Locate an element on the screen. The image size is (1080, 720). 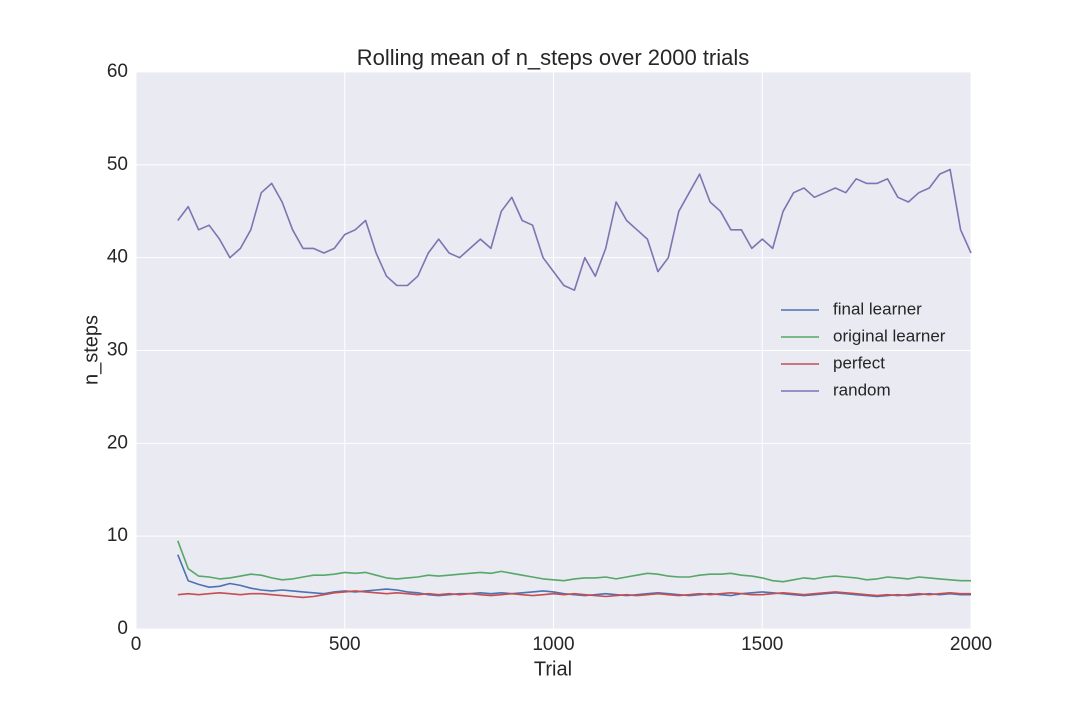
x-axis-label: Trial is located at coordinates (553, 669).